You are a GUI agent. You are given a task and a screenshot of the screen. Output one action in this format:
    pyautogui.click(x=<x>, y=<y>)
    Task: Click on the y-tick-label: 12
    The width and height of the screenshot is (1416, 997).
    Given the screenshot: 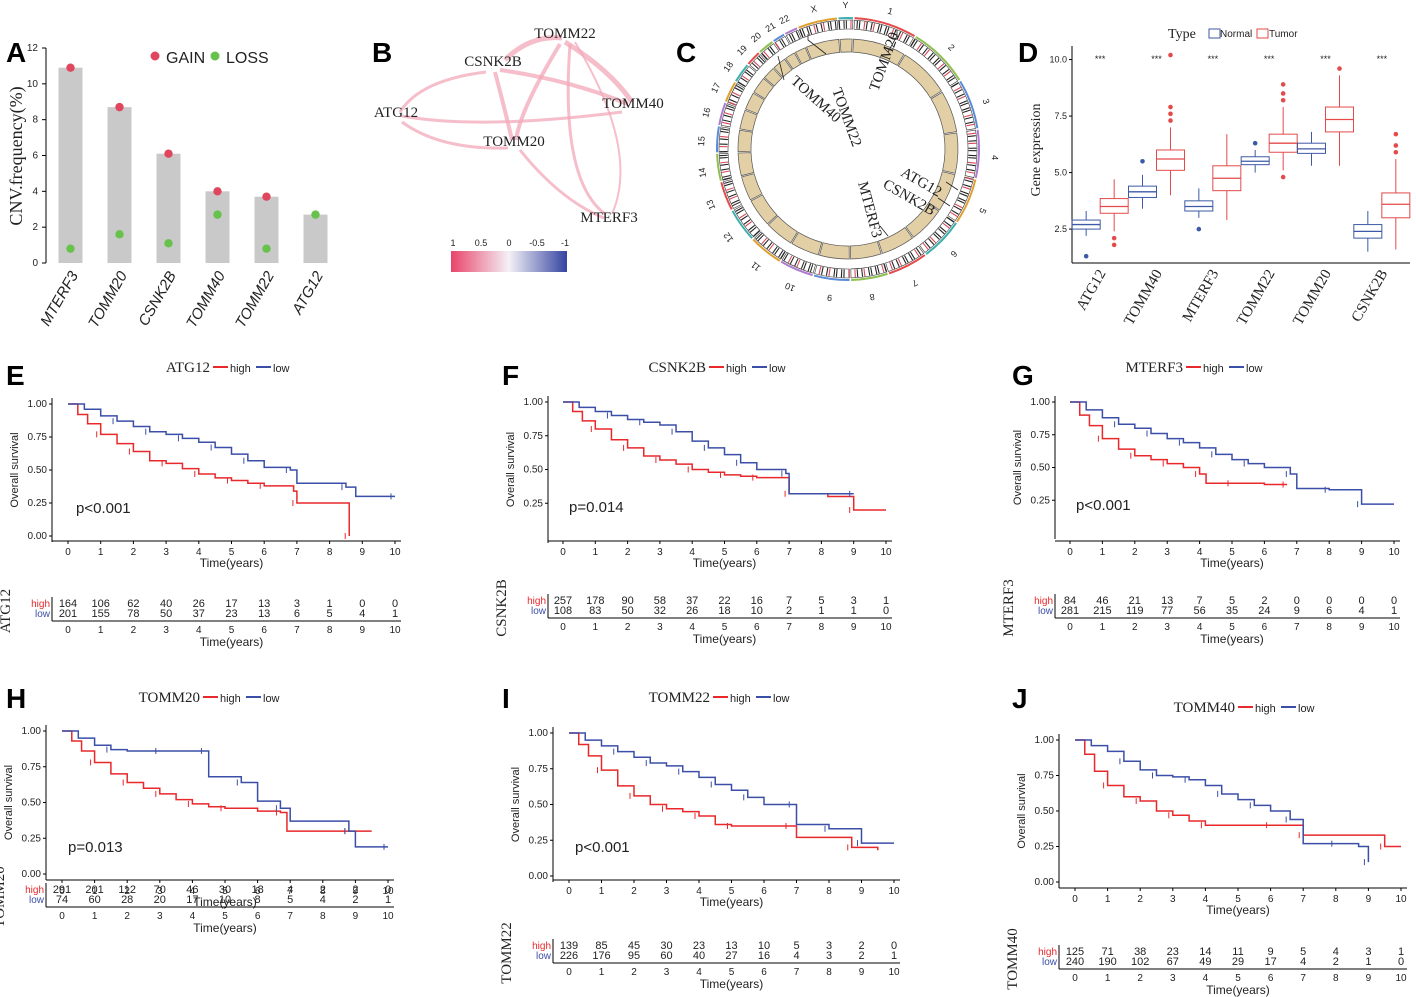 What is the action you would take?
    pyautogui.click(x=33, y=48)
    